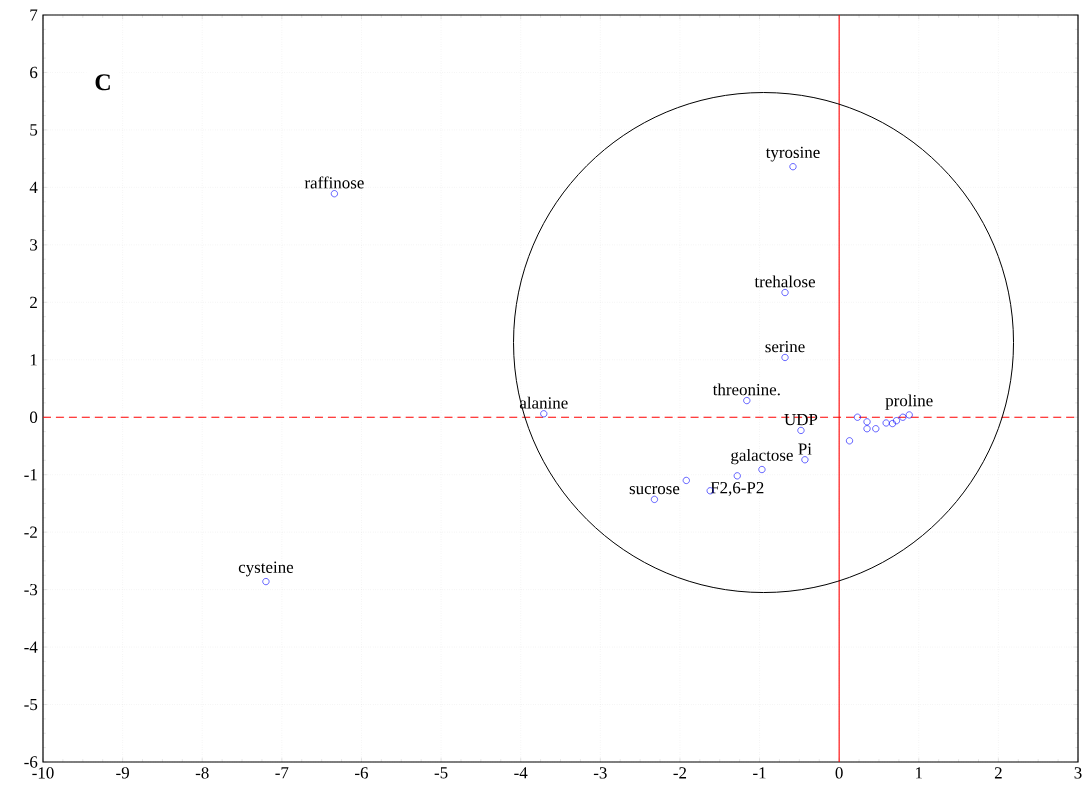 This screenshot has width=1089, height=805. What do you see at coordinates (34, 245) in the screenshot?
I see `y-tick-label: 3` at bounding box center [34, 245].